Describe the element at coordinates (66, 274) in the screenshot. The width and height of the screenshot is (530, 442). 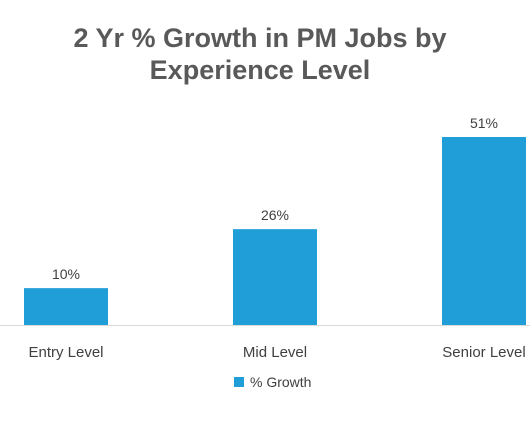
I see `data-label: 10%` at that location.